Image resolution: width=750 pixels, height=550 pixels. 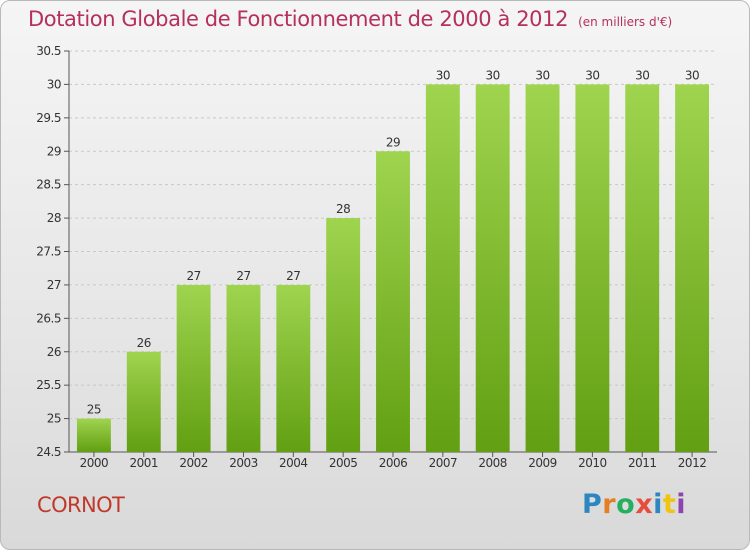 I want to click on x-tick-label: 2009, so click(x=542, y=463).